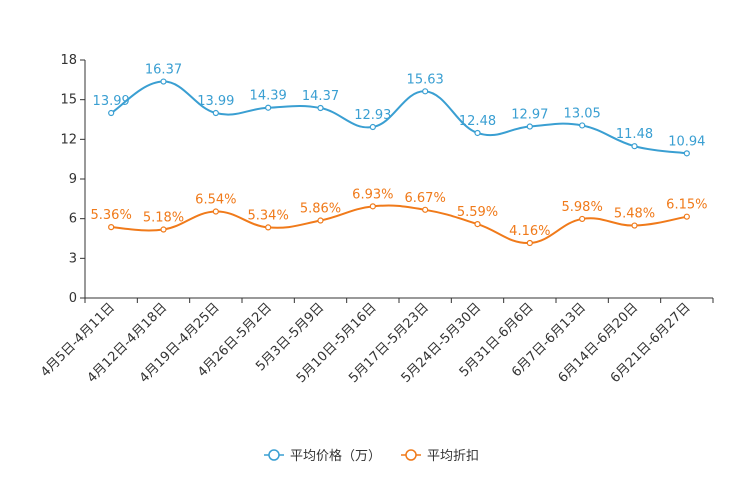 The height and width of the screenshot is (496, 744). Describe the element at coordinates (68, 139) in the screenshot. I see `y-tick-label: 12` at that location.